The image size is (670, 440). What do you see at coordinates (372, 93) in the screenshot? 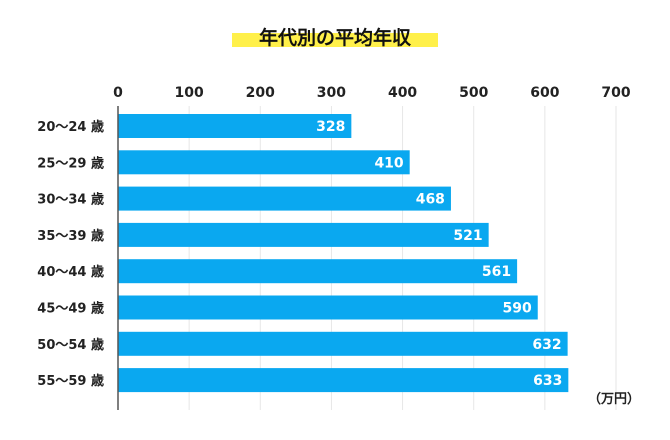
I see `x-axis-ticks: 0 100 200 300 400 500 600 700` at bounding box center [372, 93].